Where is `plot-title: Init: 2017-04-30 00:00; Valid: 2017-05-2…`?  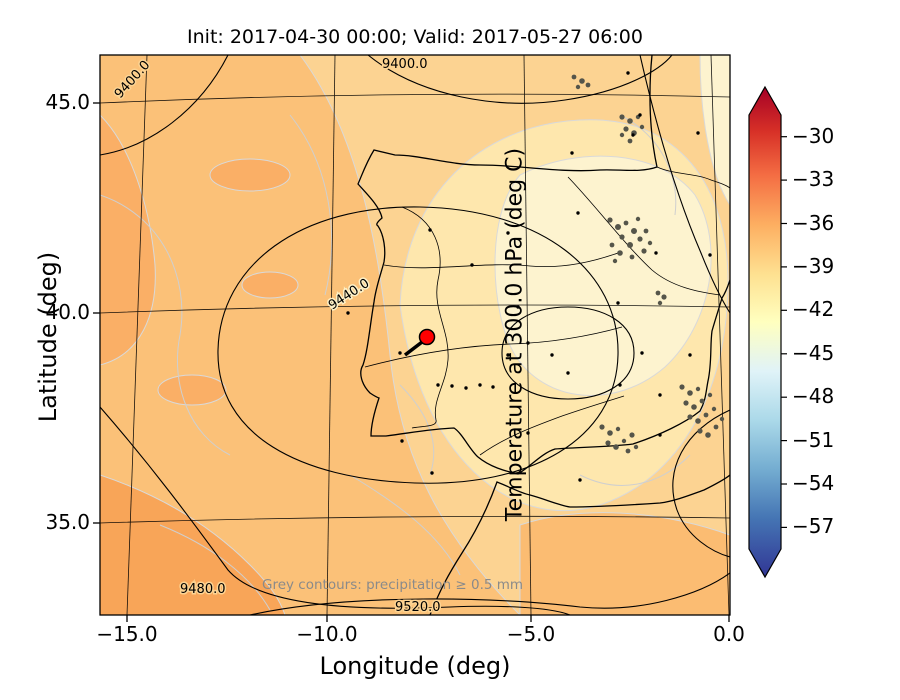
plot-title: Init: 2017-04-30 00:00; Valid: 2017-05-2… is located at coordinates (415, 37).